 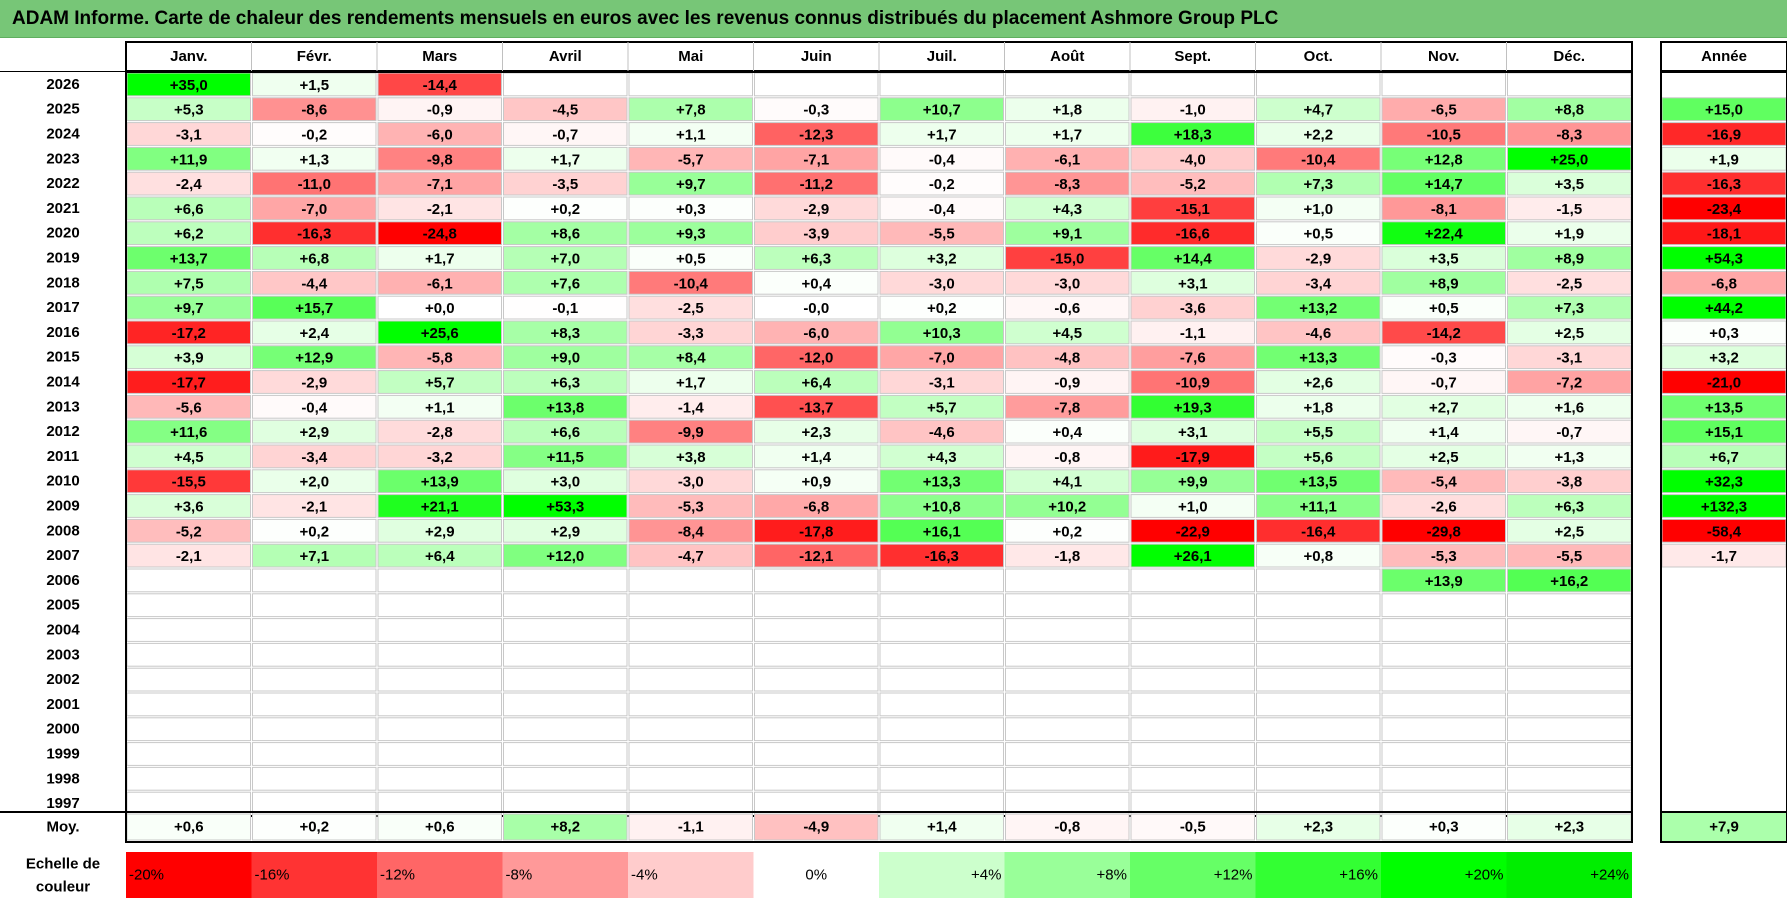 I want to click on annual-cell, so click(x=1724, y=655).